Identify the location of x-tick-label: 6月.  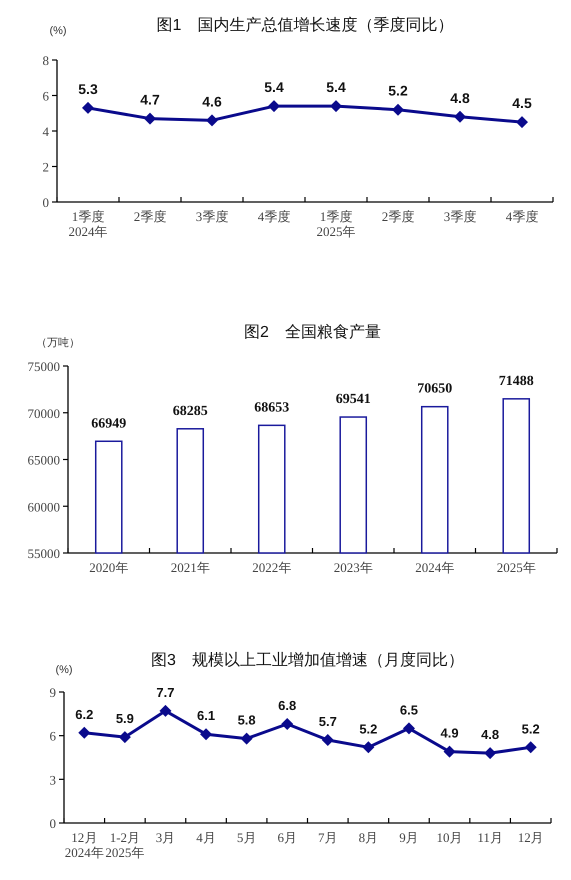
(287, 837).